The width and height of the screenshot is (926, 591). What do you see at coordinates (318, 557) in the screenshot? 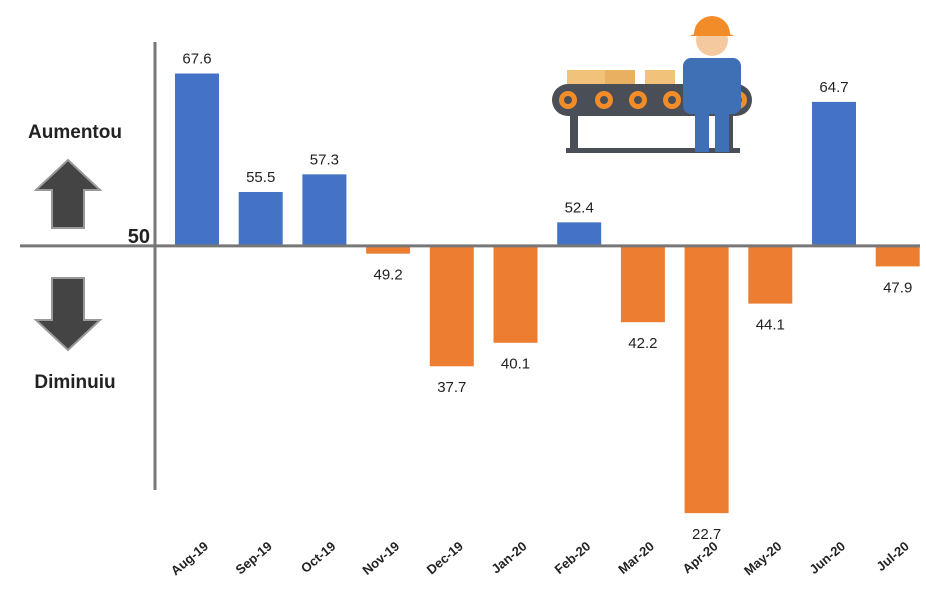
I see `x-tick-label: Oct-19` at bounding box center [318, 557].